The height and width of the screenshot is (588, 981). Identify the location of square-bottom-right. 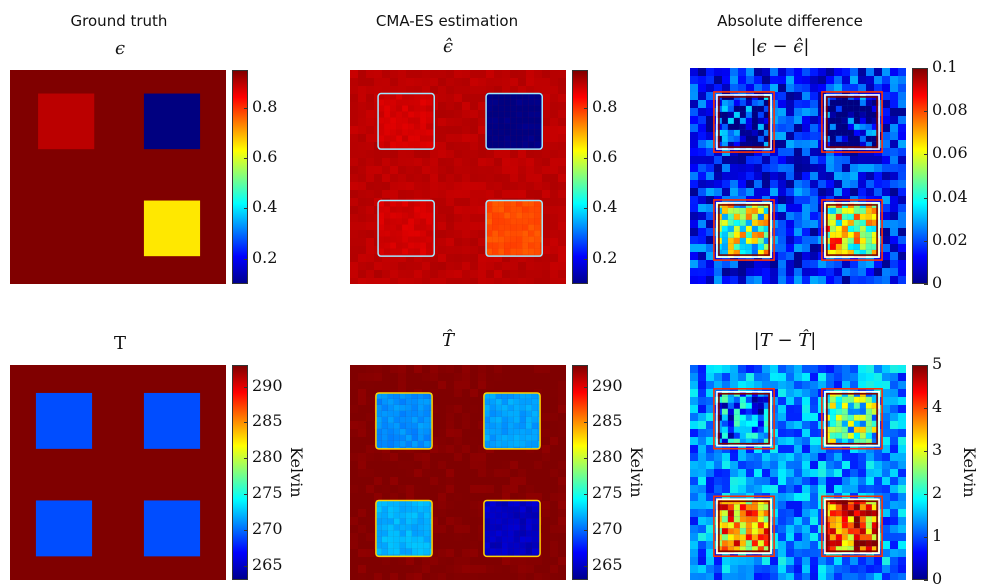
(172, 228).